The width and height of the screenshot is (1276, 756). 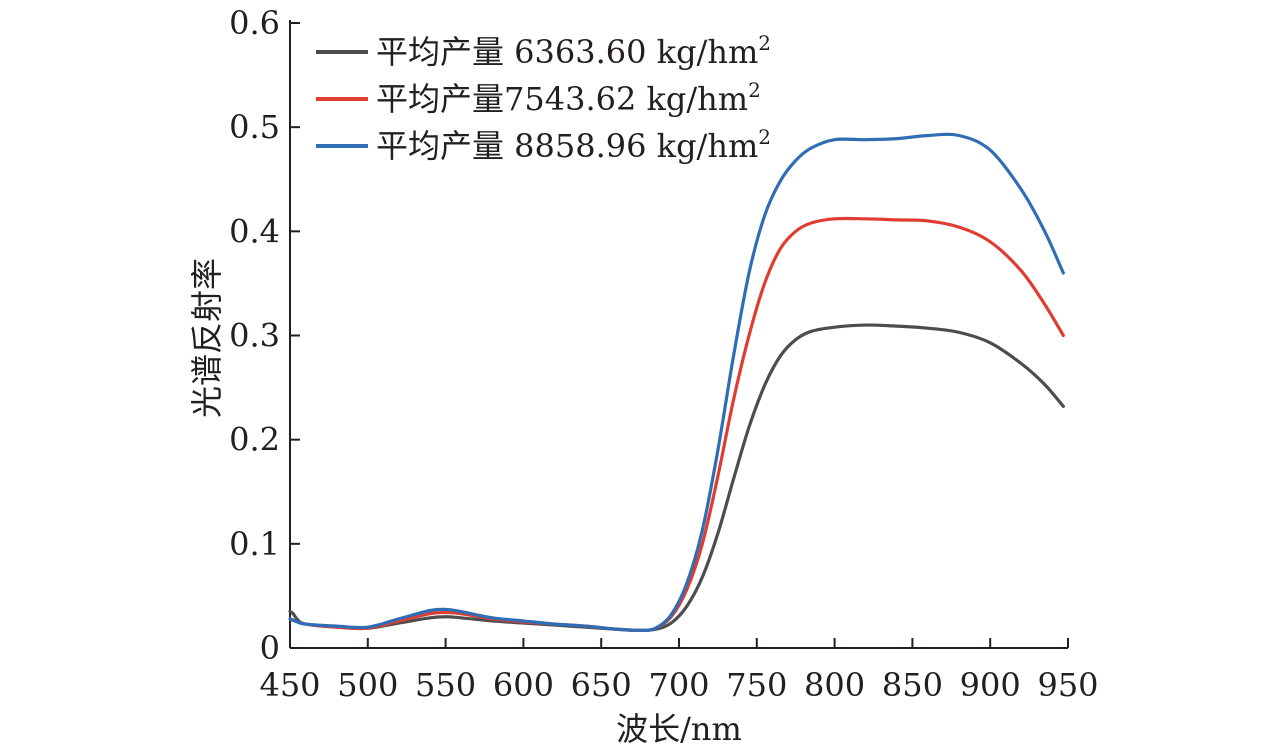 I want to click on x-tick-label: 850, so click(x=912, y=685).